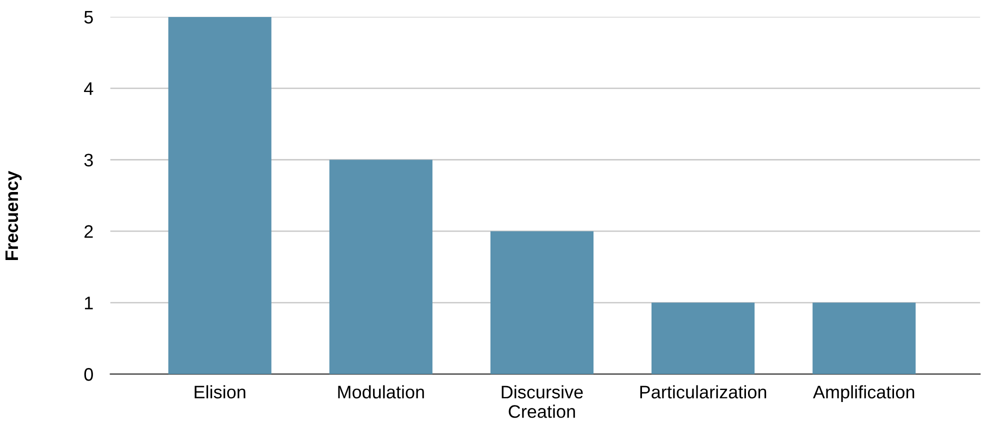 This screenshot has height=432, width=985. Describe the element at coordinates (542, 401) in the screenshot. I see `x-tick-label: Discursive Creation` at that location.